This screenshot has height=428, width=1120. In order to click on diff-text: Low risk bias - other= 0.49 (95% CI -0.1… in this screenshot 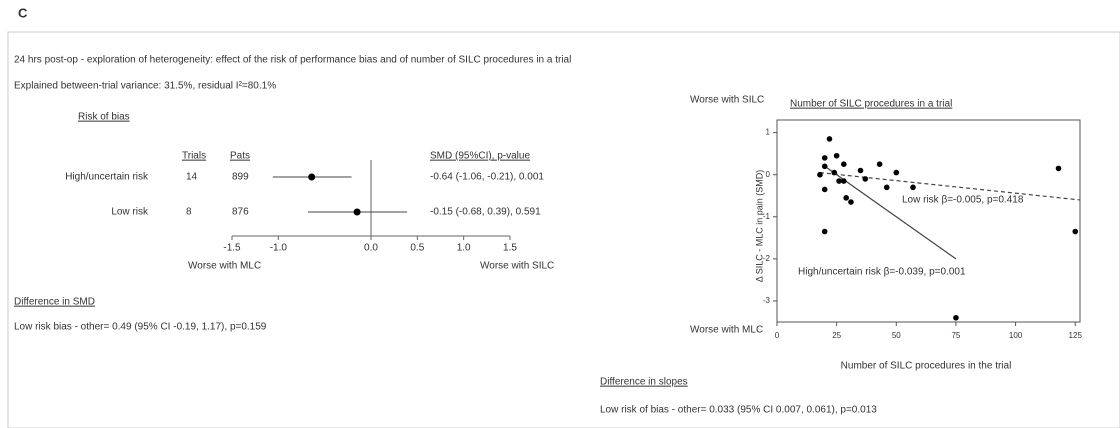, I will do `click(140, 327)`.